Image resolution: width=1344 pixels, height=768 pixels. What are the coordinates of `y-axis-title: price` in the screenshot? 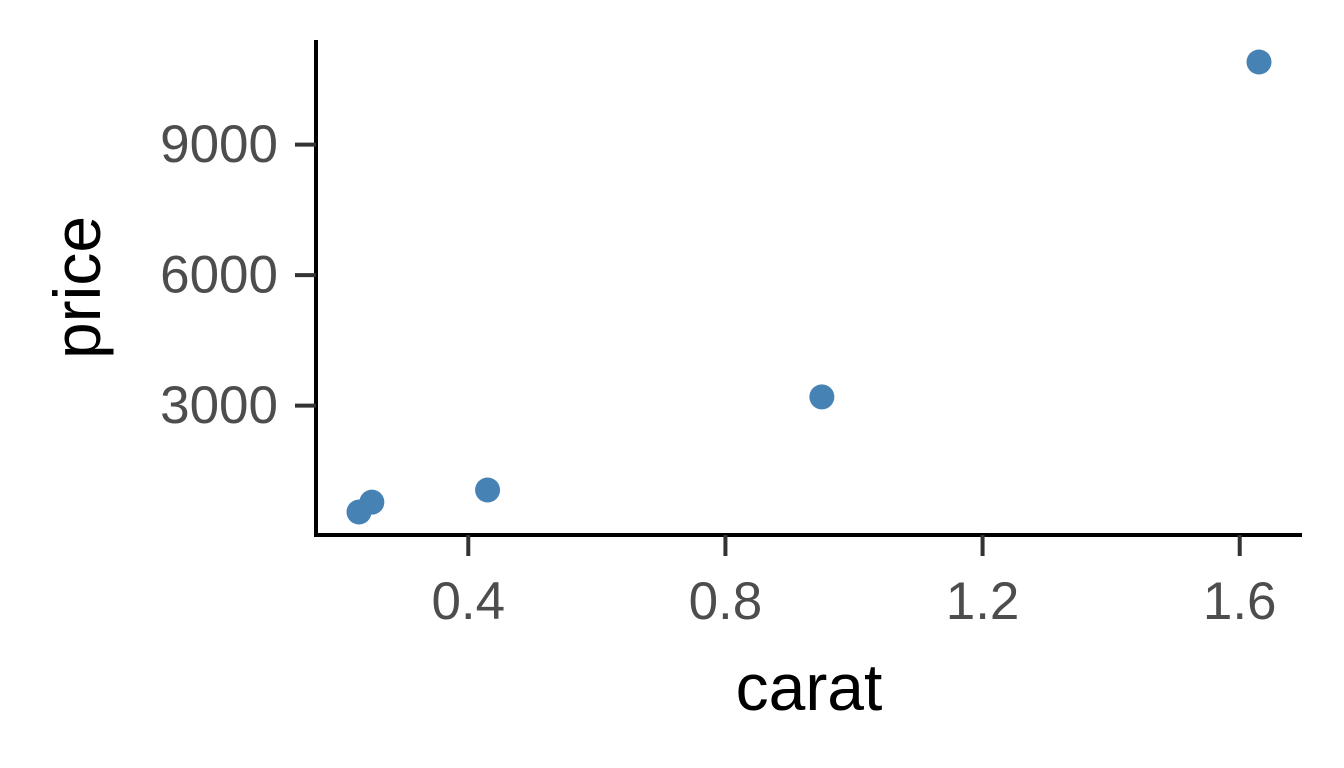 It's located at (77, 287).